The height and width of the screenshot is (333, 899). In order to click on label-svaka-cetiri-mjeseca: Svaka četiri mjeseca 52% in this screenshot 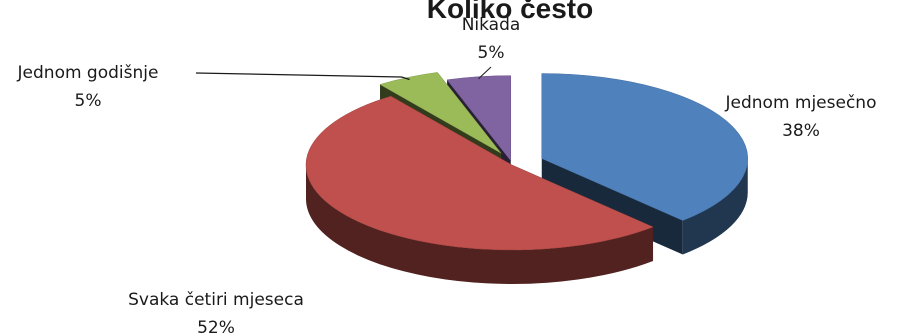, I will do `click(216, 311)`.